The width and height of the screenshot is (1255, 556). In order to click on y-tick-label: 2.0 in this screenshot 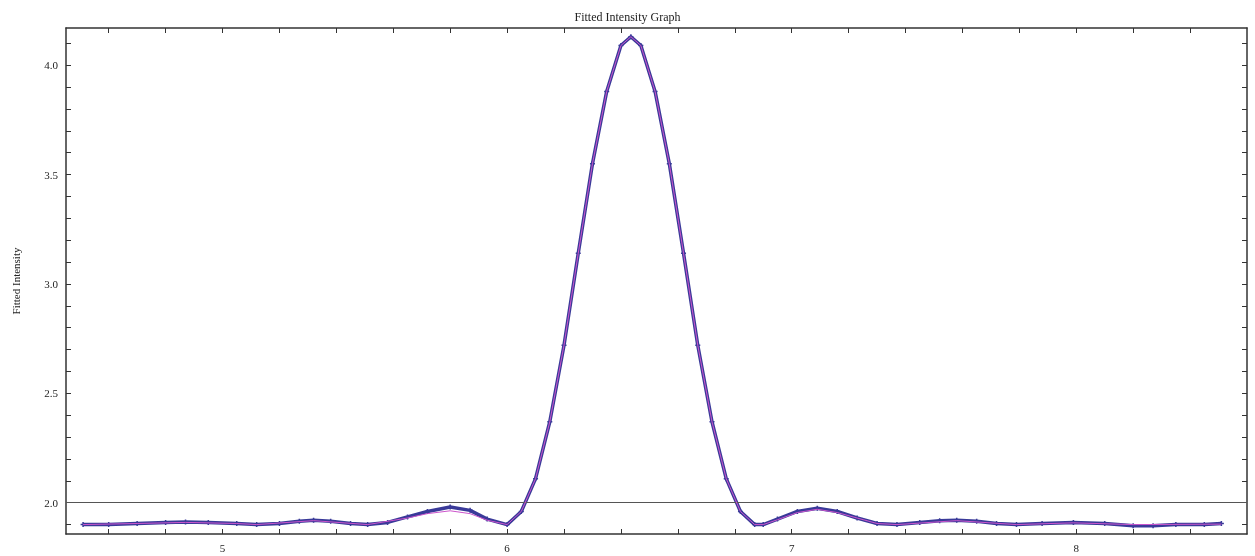, I will do `click(51, 502)`.